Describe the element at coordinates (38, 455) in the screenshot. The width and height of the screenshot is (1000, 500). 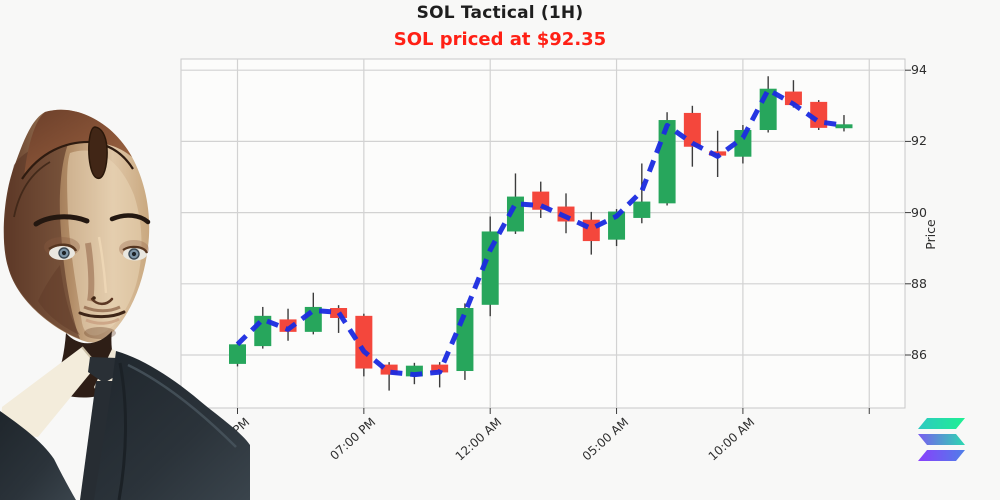
I see `robot-suit-left` at that location.